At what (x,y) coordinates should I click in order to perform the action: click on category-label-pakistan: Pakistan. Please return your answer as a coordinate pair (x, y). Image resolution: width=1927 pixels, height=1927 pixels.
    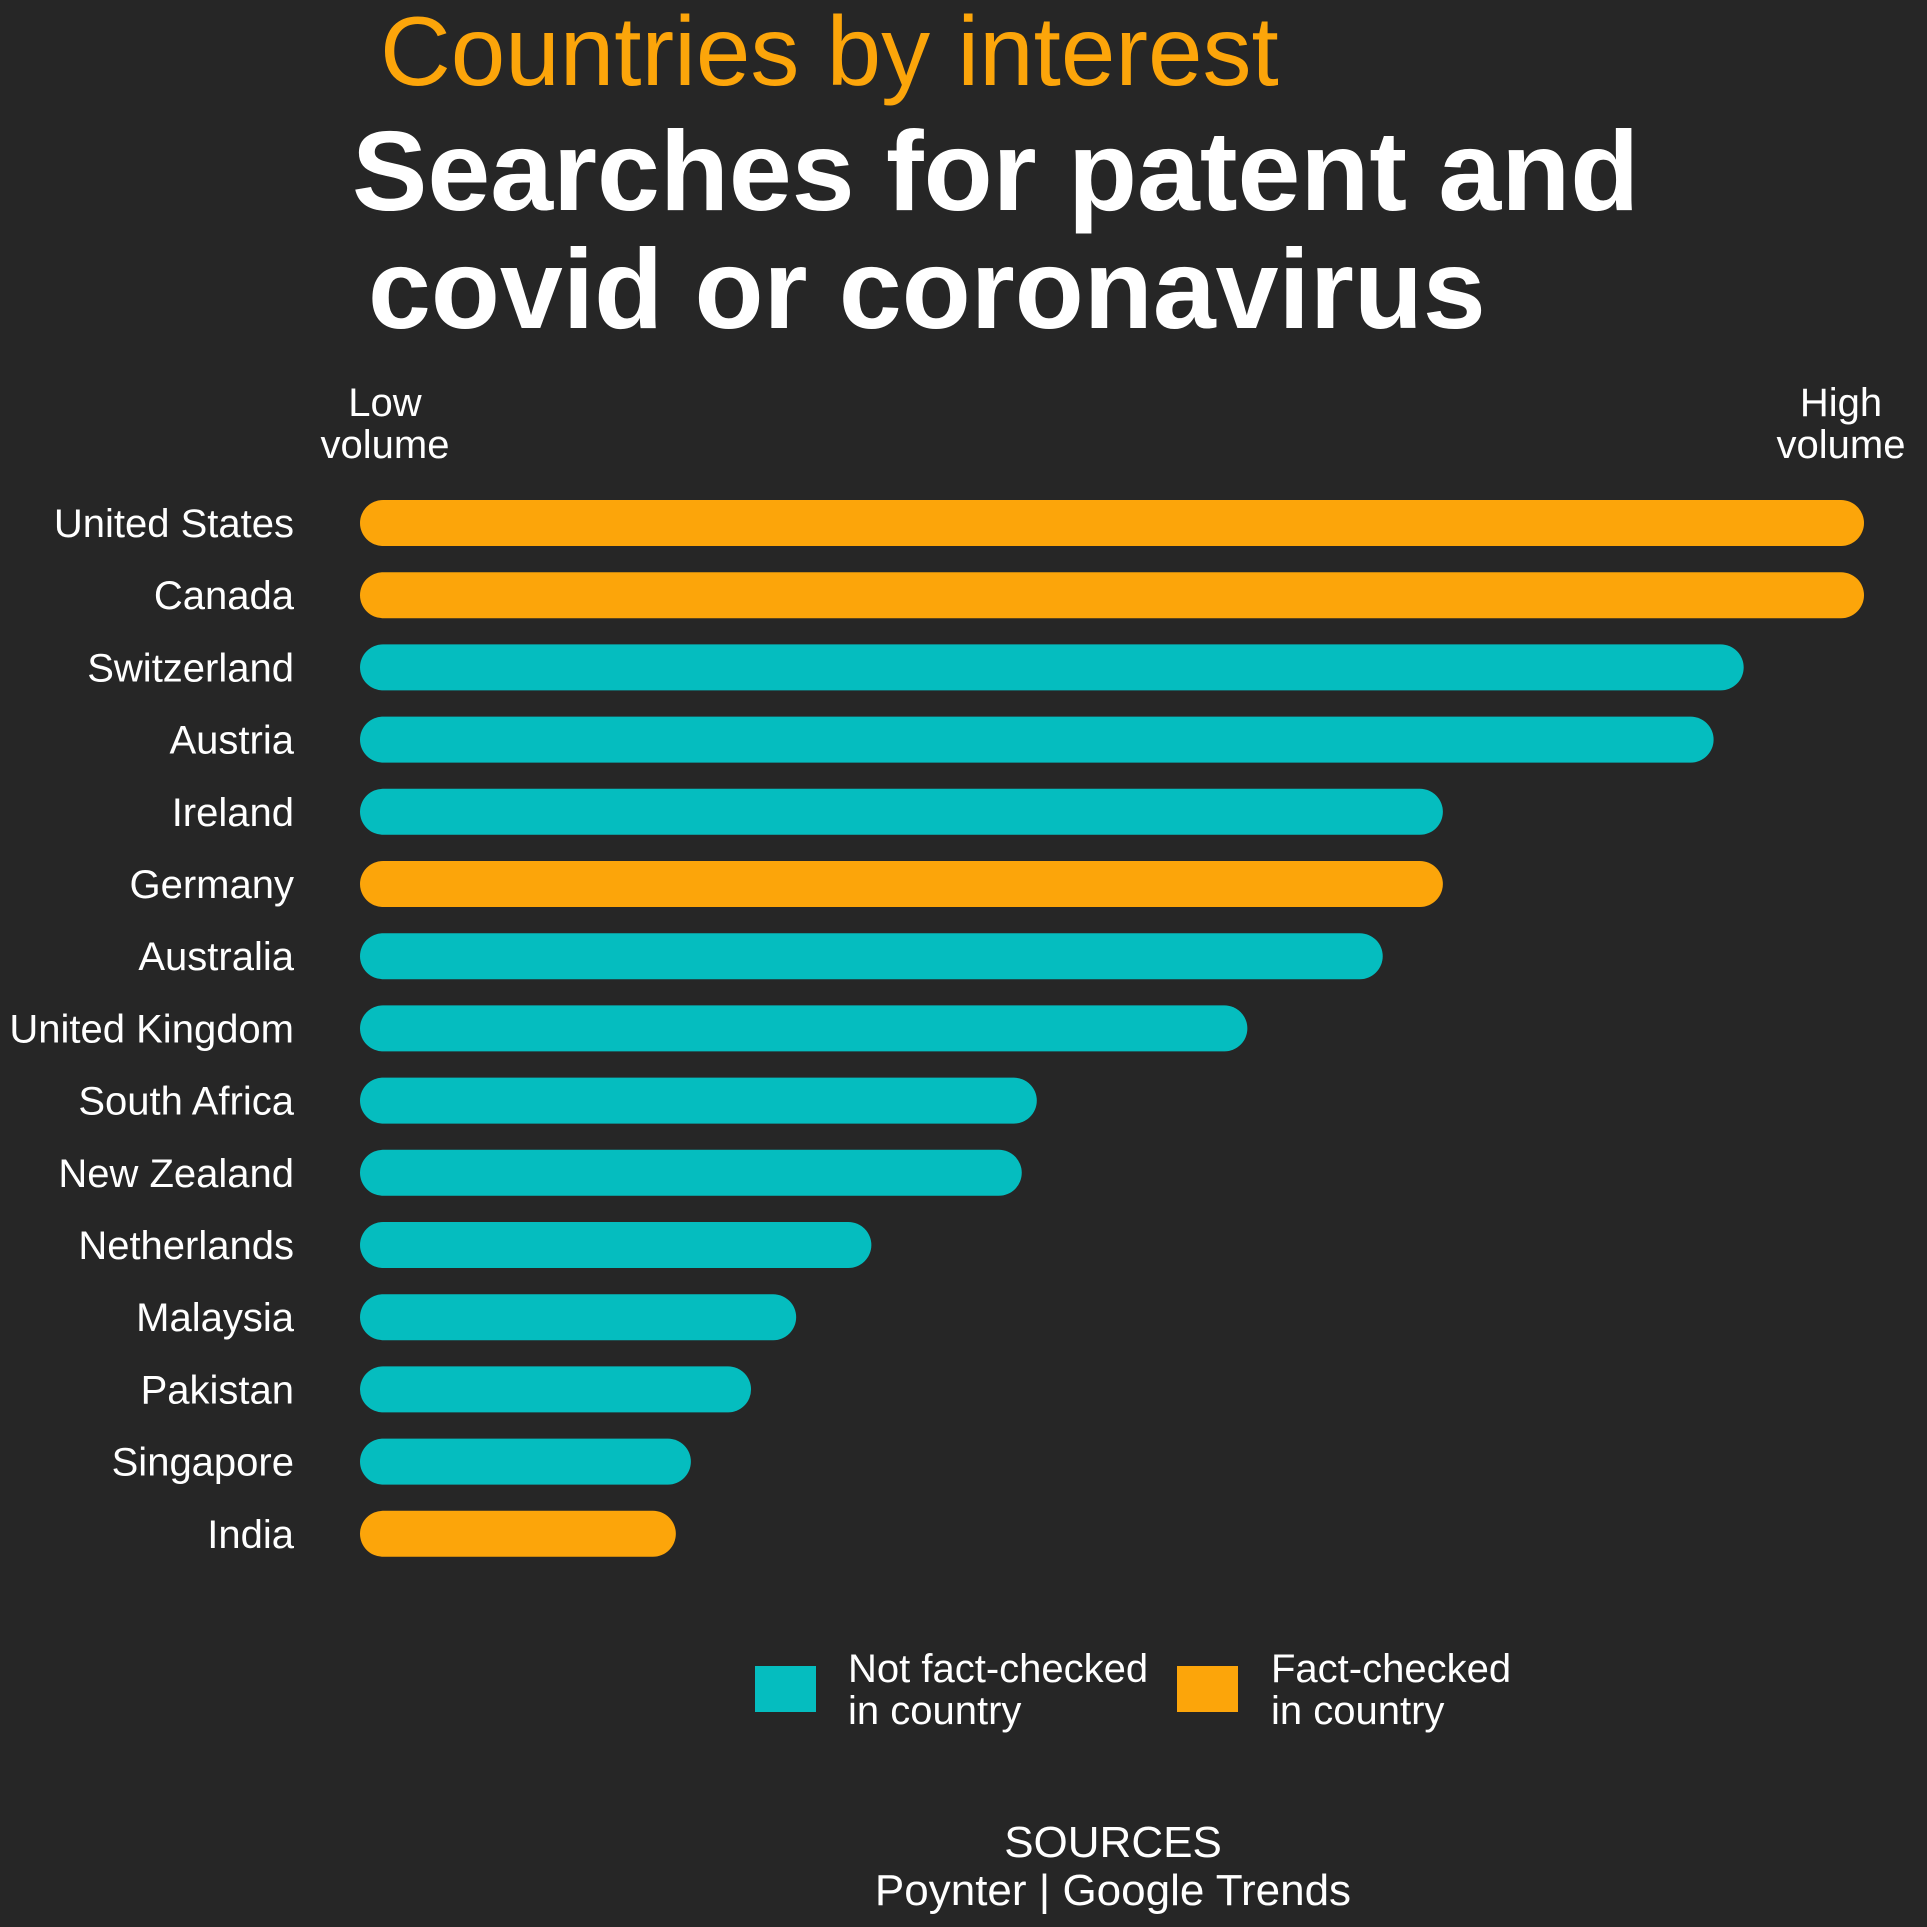
    Looking at the image, I should click on (217, 1390).